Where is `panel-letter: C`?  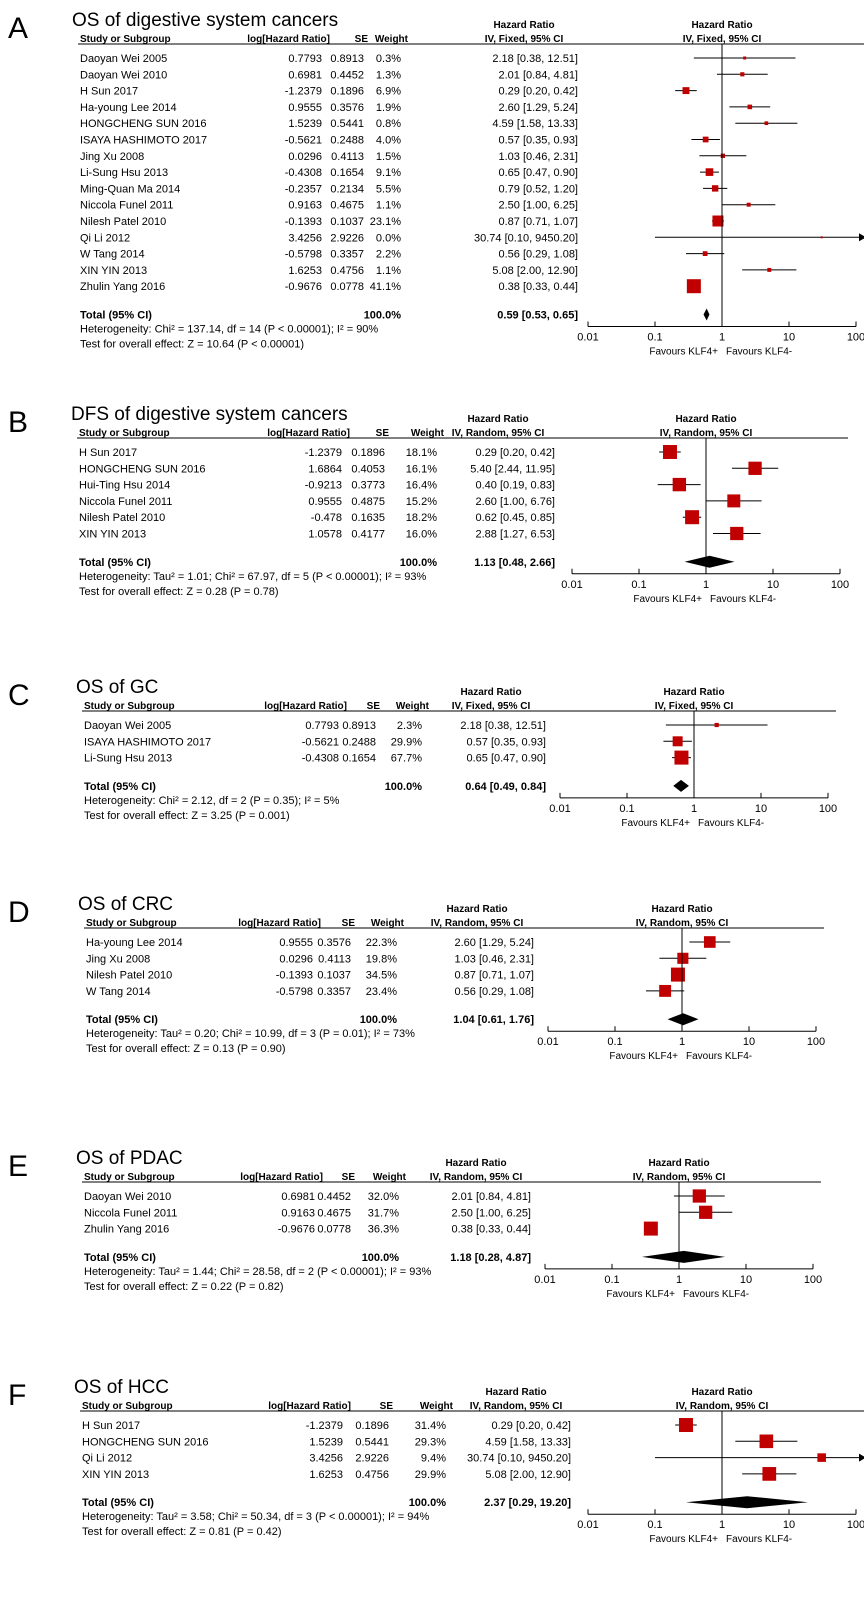
panel-letter: C is located at coordinates (19, 695).